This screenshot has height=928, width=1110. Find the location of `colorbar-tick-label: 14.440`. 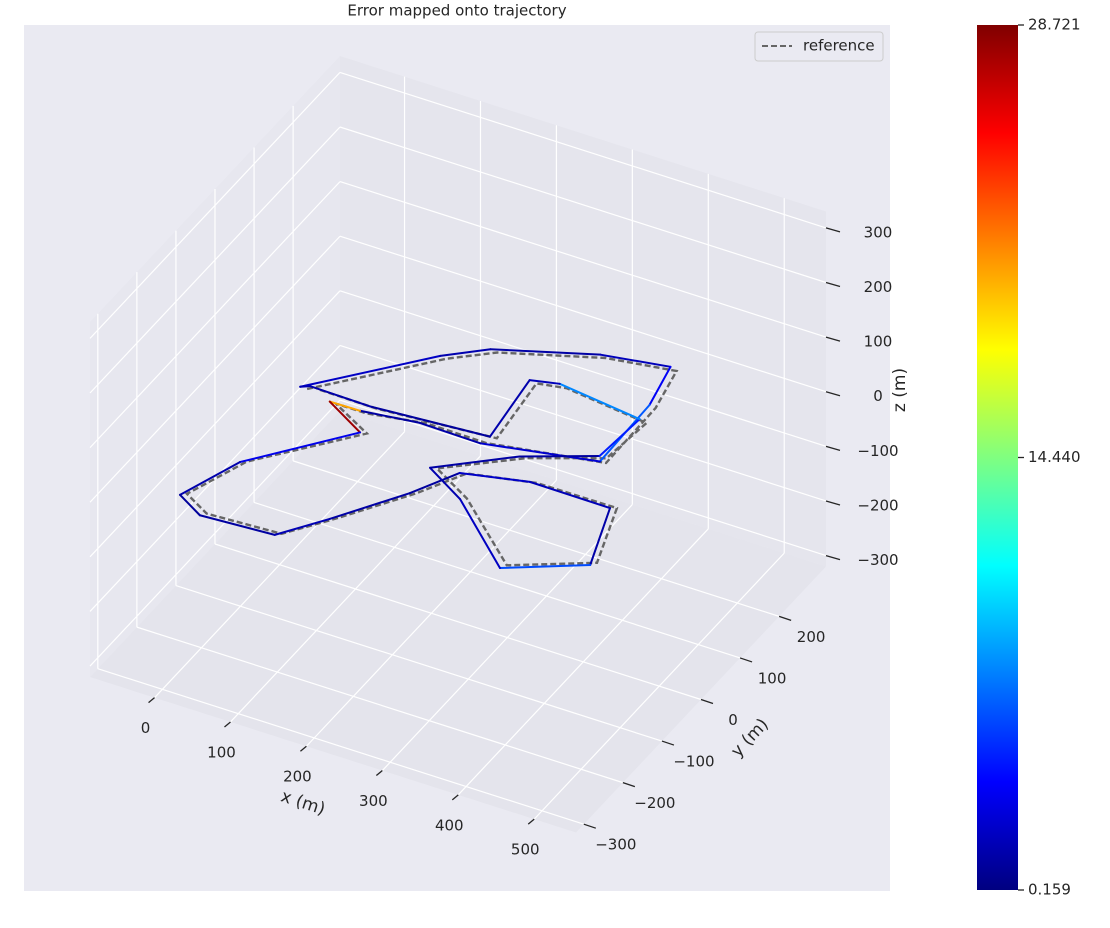

colorbar-tick-label: 14.440 is located at coordinates (1054, 457).